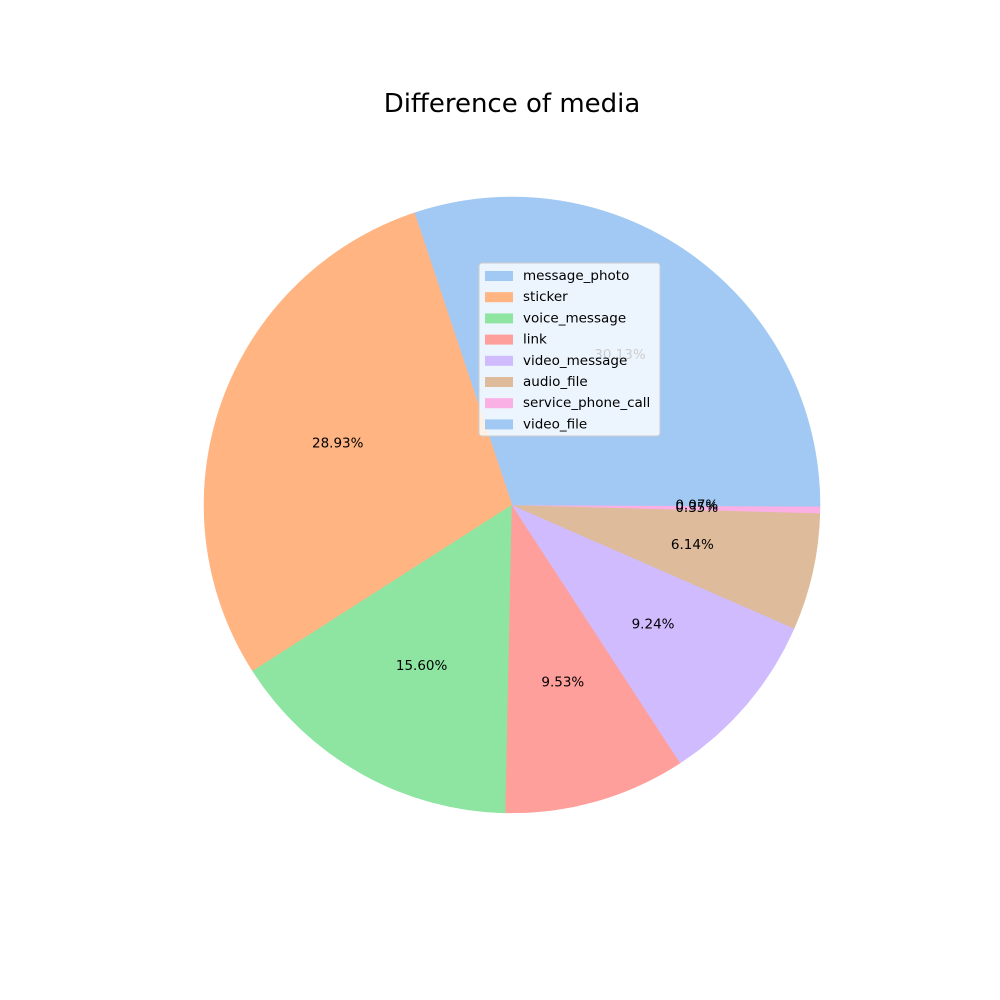  I want to click on chart-title: Difference of media, so click(512, 104).